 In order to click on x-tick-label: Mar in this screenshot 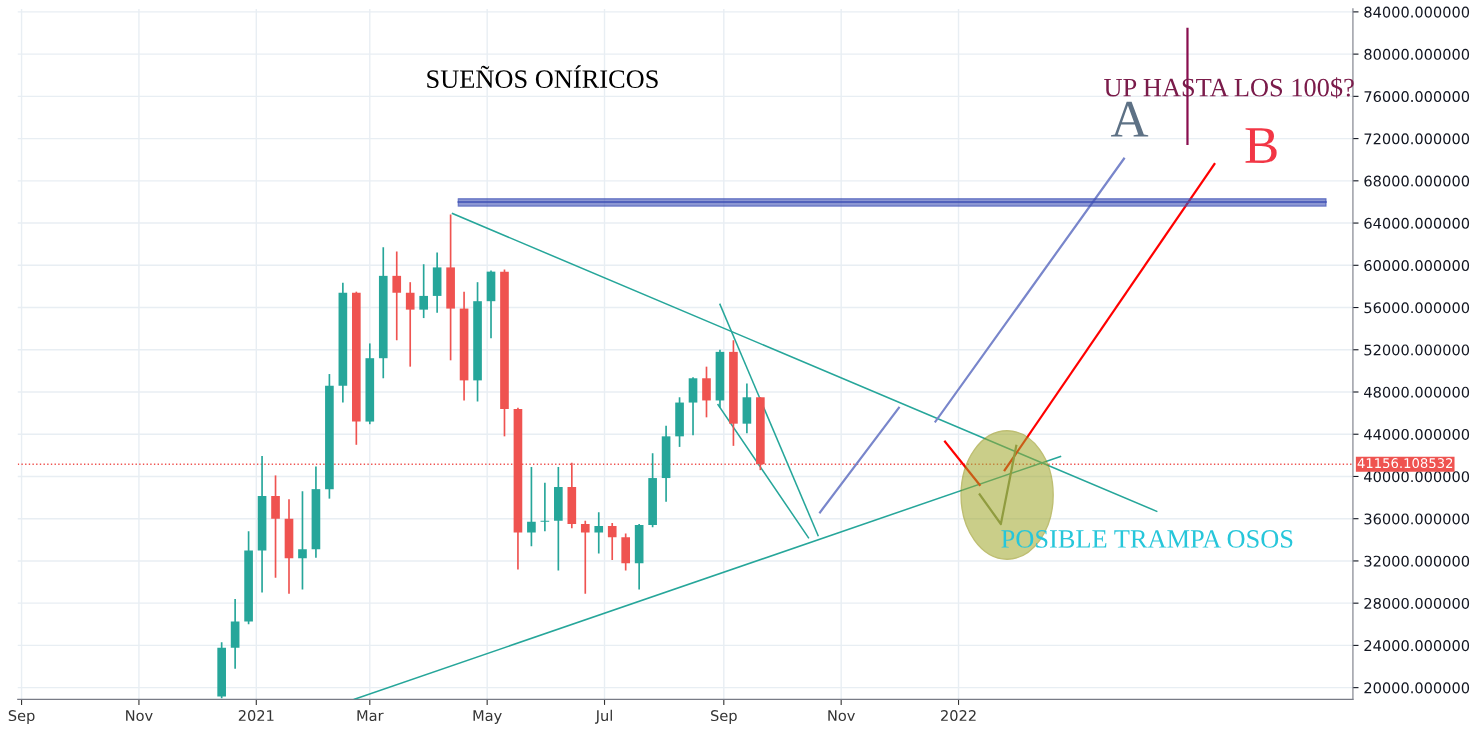, I will do `click(370, 716)`.